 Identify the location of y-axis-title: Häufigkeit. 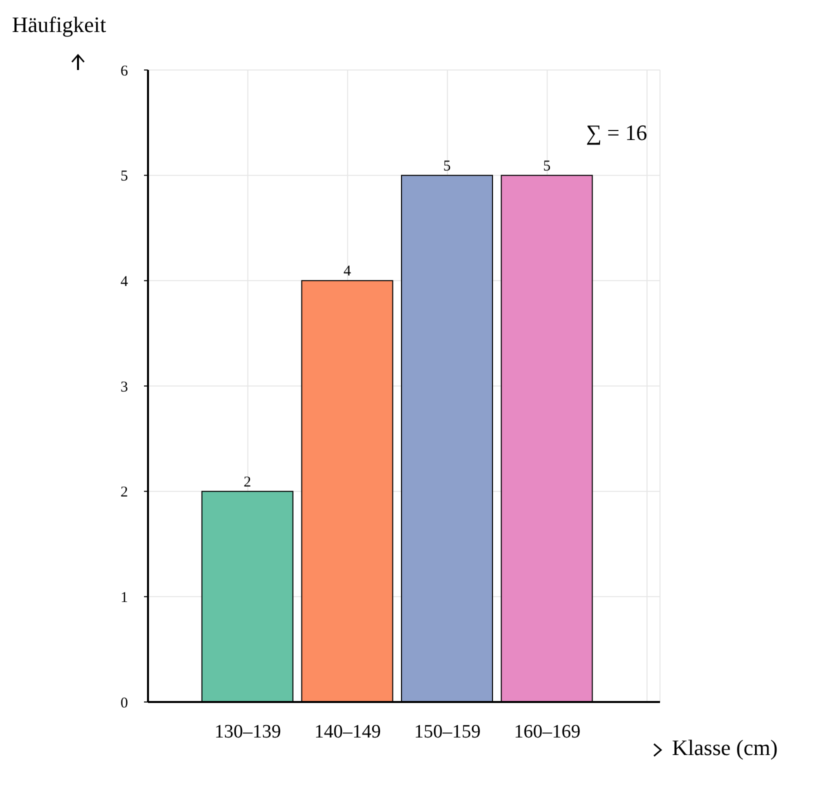
(59, 25).